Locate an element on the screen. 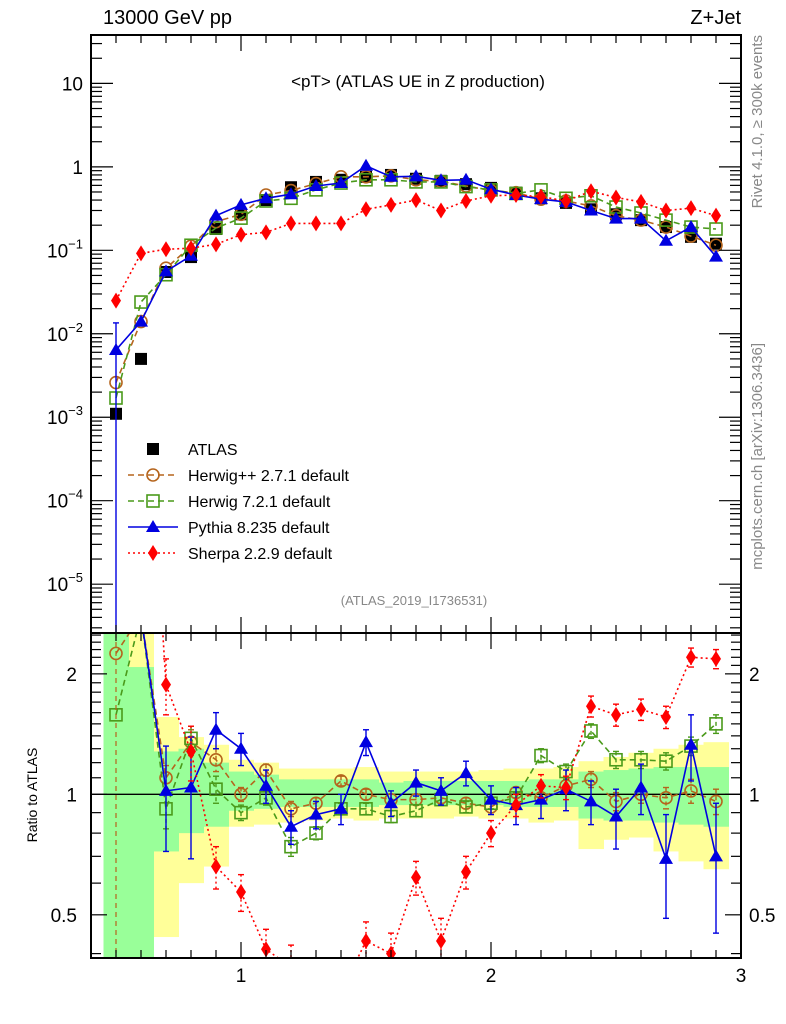 This screenshot has width=786, height=1024. ratio-y-axis-label: Ratio to ATLAS is located at coordinates (32, 795).